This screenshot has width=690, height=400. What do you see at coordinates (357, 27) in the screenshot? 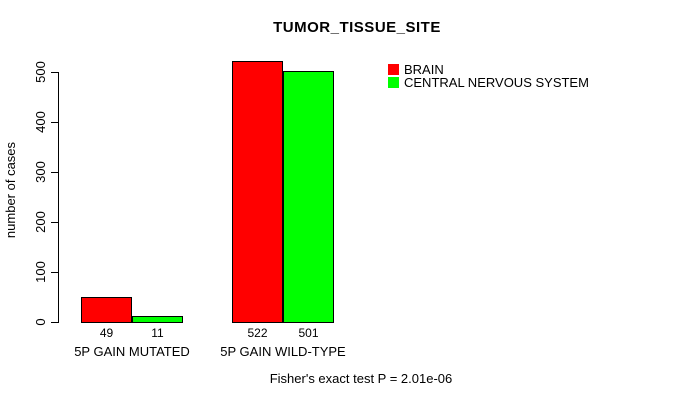
I see `chart-title: TUMOR_TISSUE_SITE` at bounding box center [357, 27].